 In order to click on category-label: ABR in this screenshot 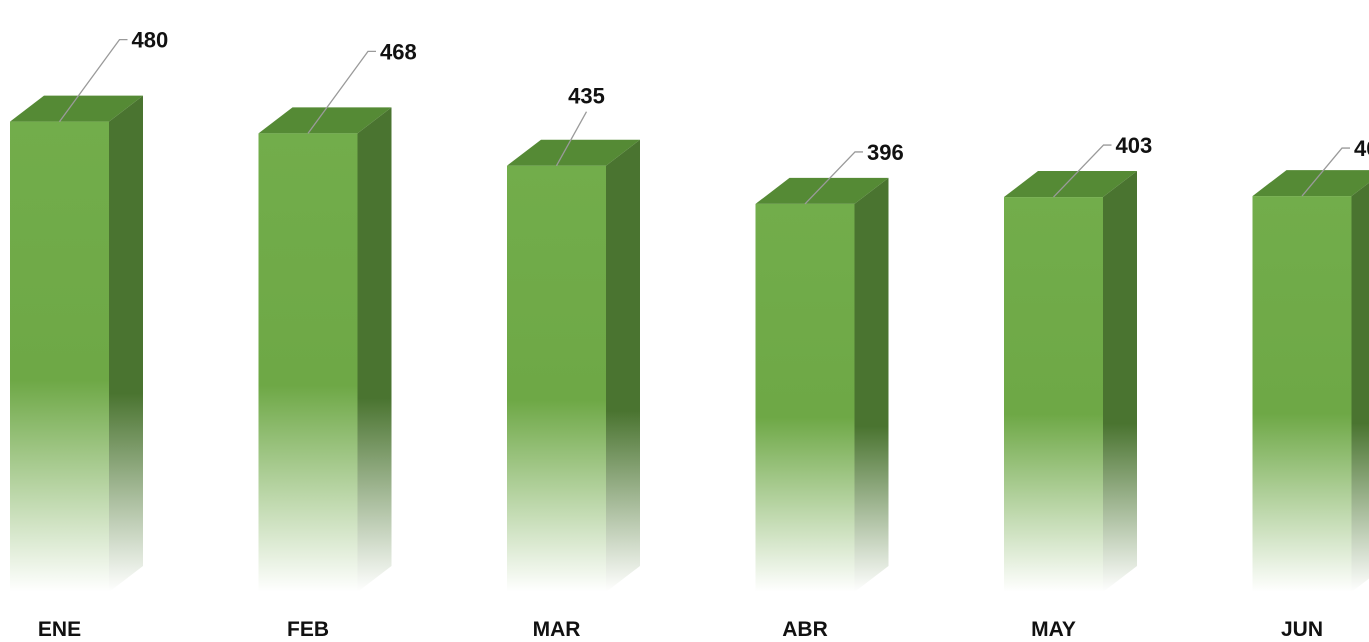, I will do `click(805, 629)`.